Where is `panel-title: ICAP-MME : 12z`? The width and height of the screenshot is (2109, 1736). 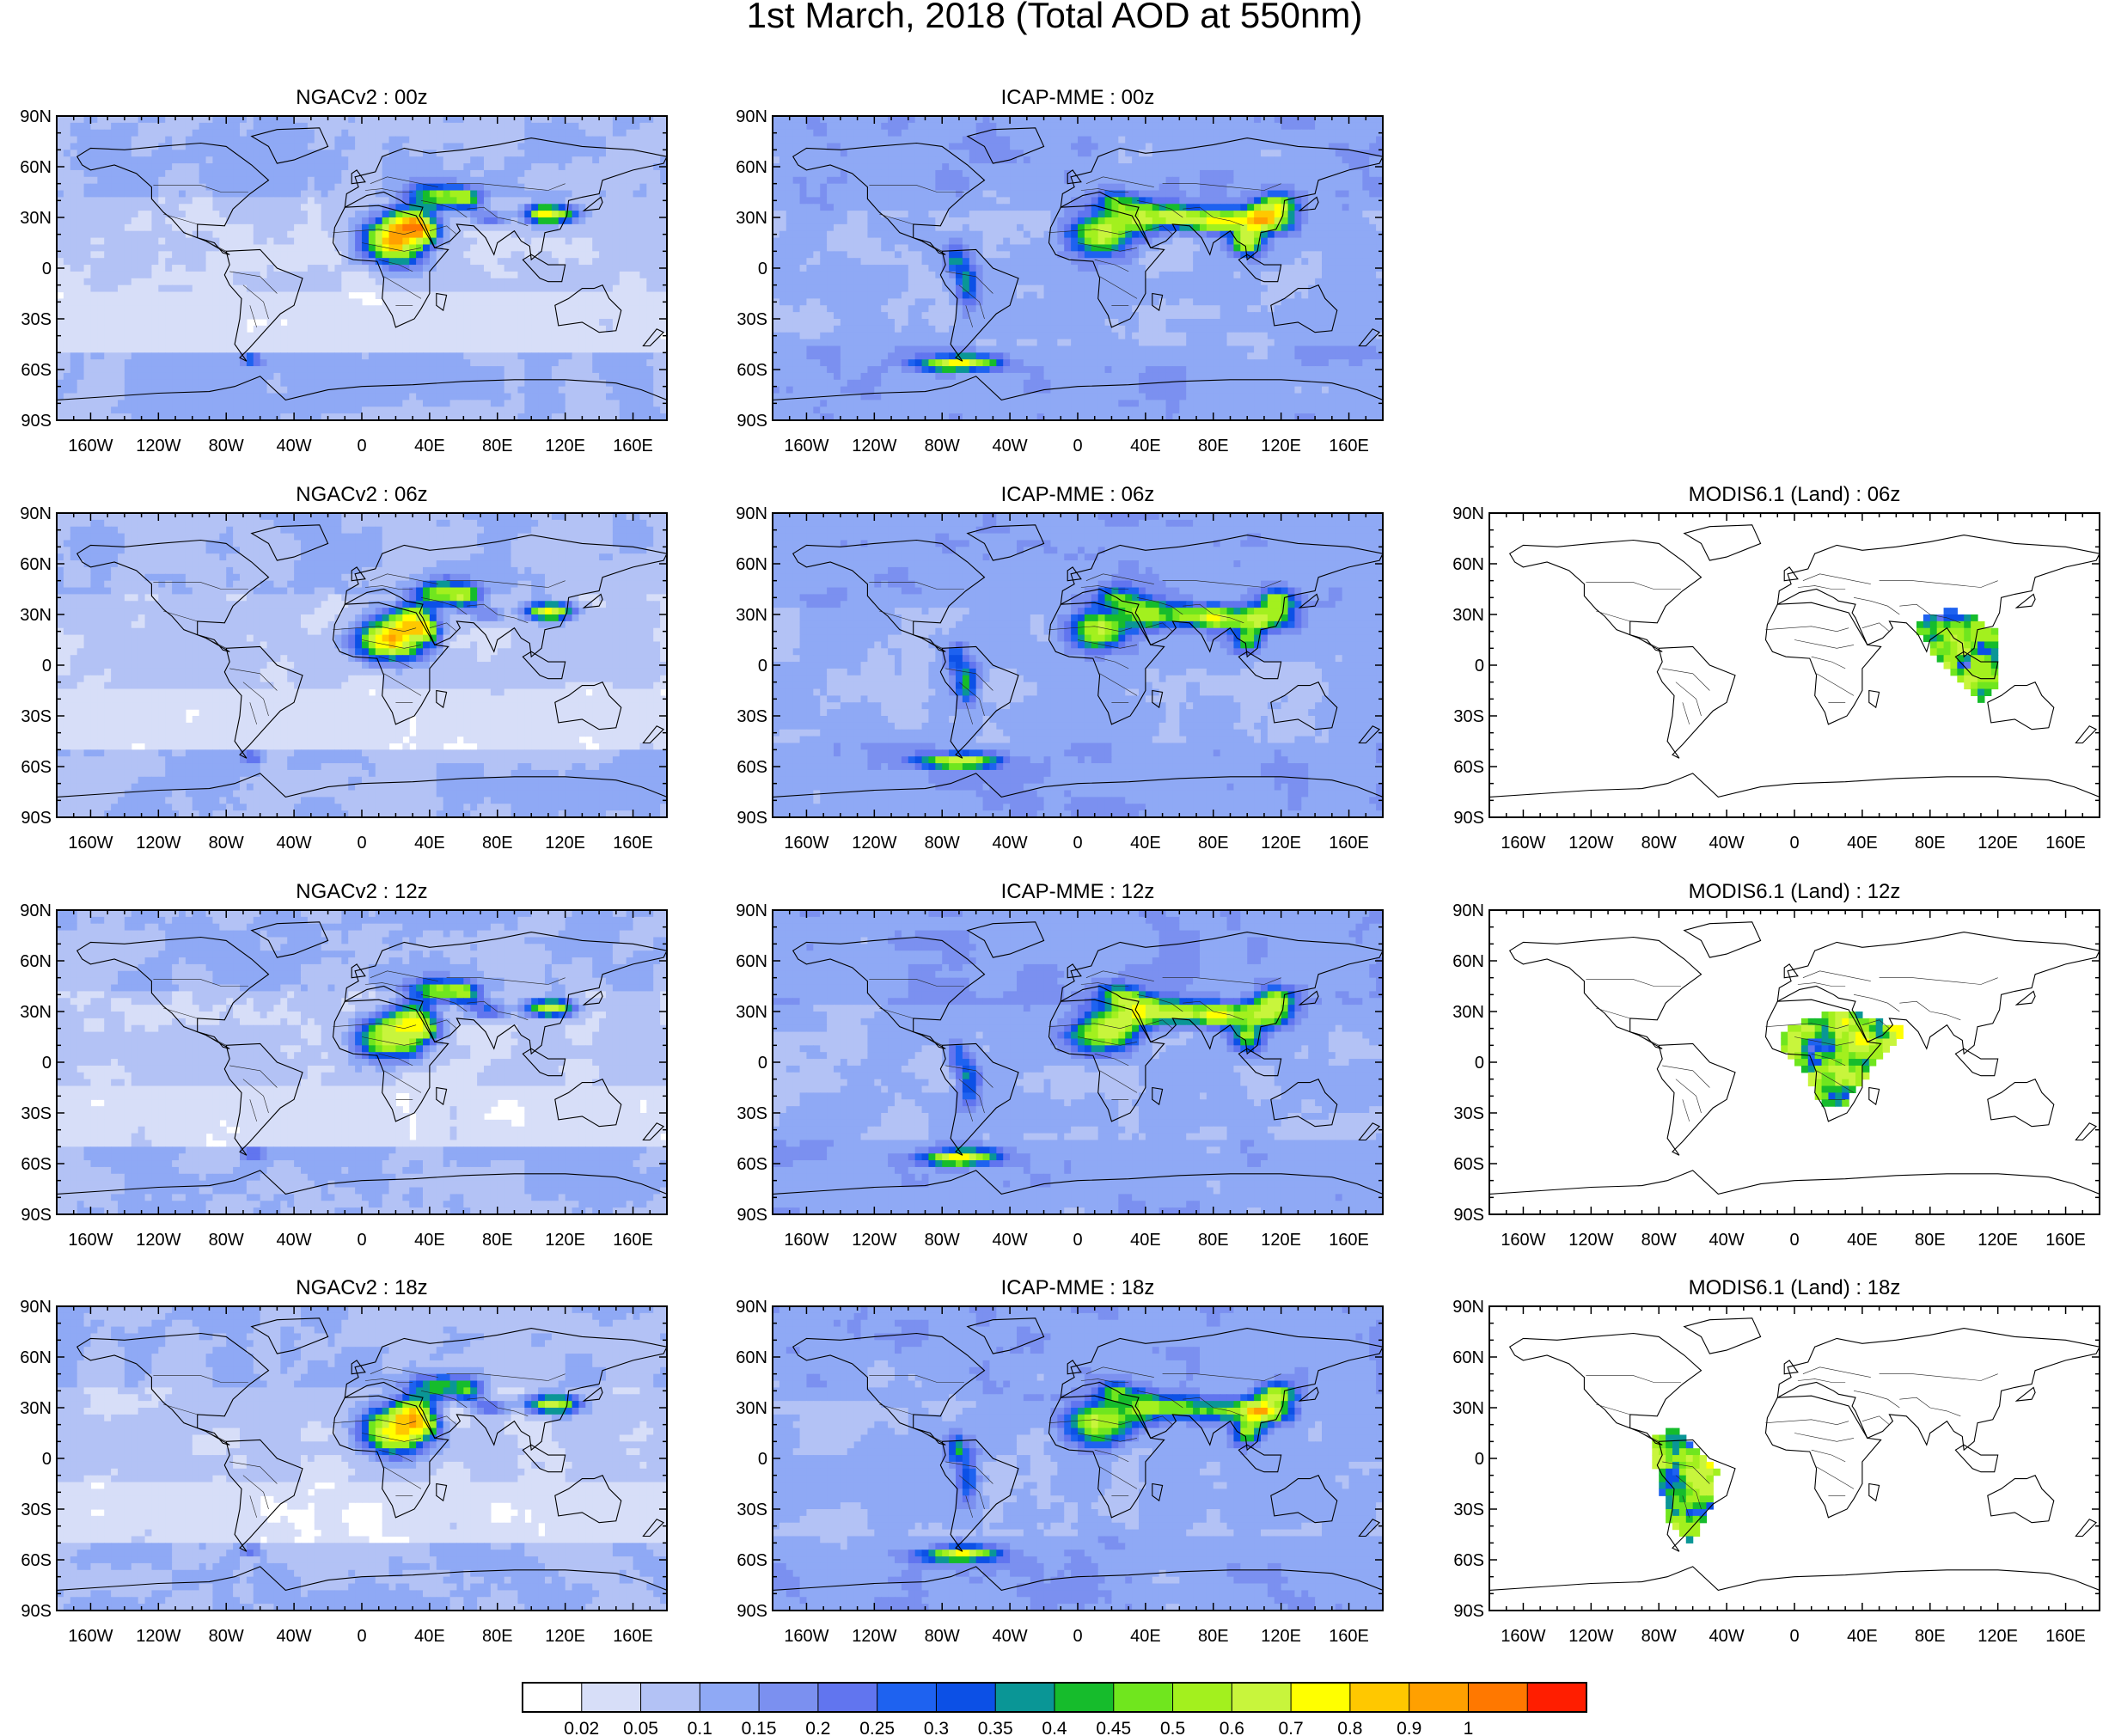
panel-title: ICAP-MME : 12z is located at coordinates (1078, 891).